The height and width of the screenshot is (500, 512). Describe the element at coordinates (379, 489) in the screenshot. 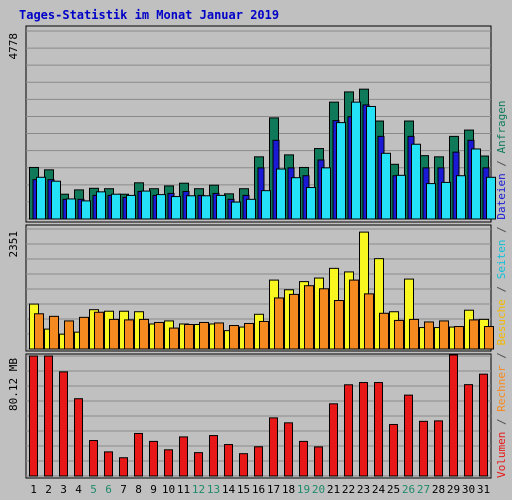

I see `x-tick-label: 24` at that location.